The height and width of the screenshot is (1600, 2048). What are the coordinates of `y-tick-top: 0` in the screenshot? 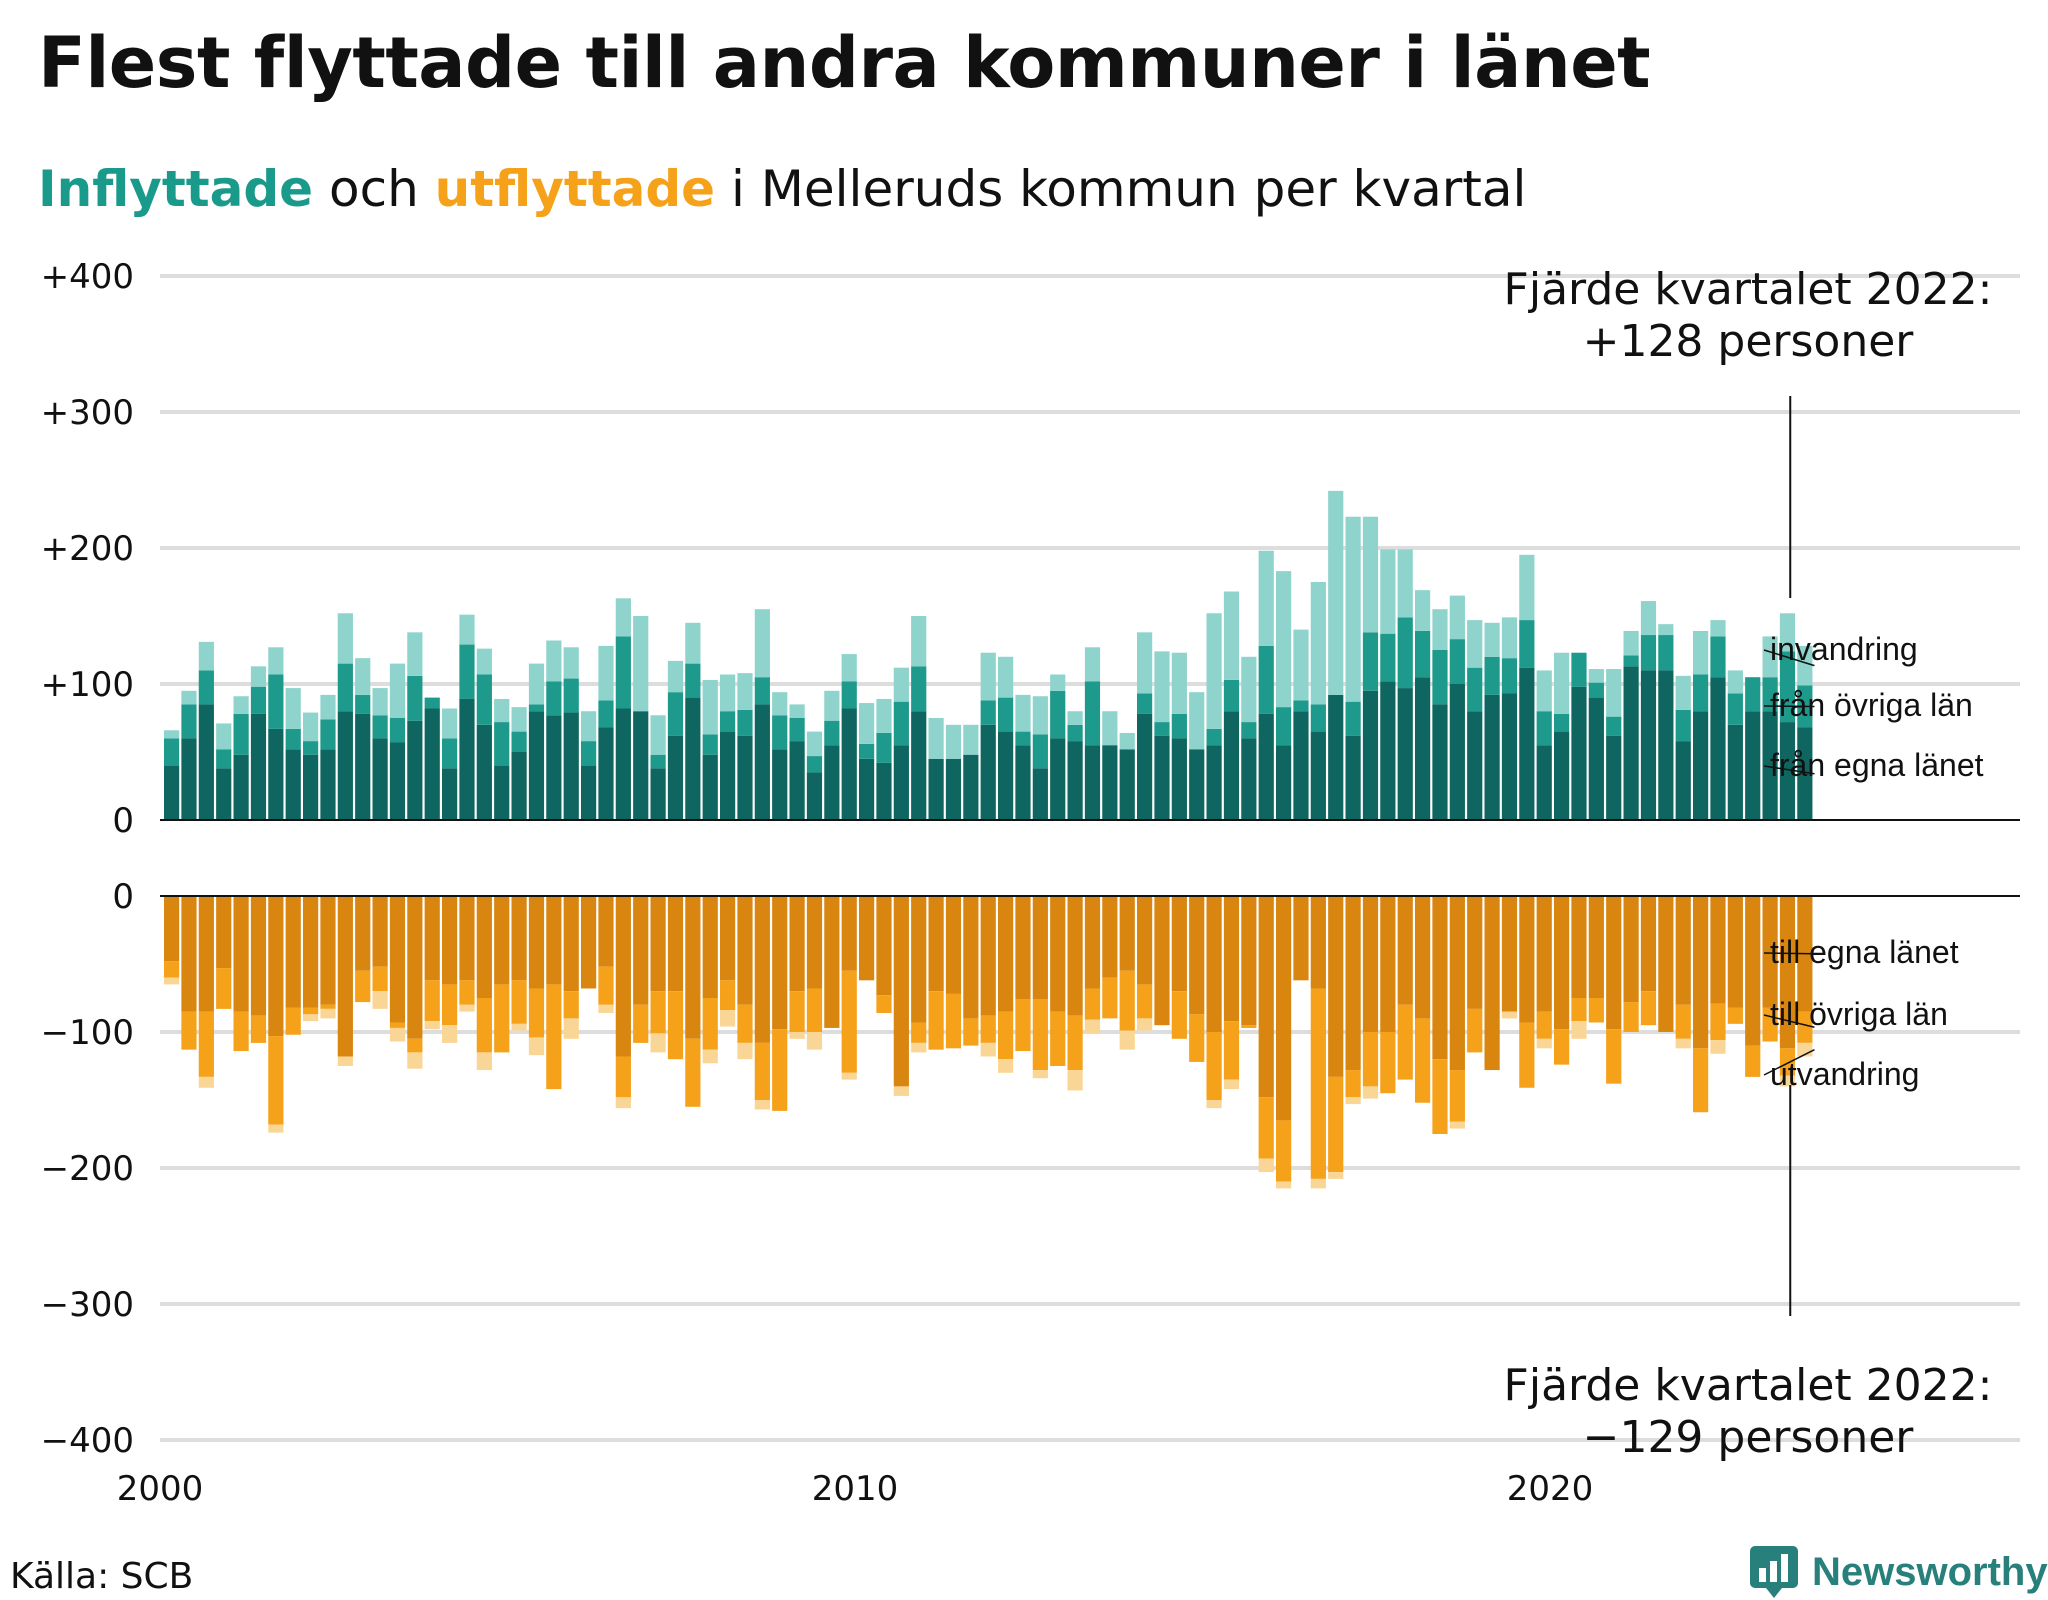 It's located at (123, 821).